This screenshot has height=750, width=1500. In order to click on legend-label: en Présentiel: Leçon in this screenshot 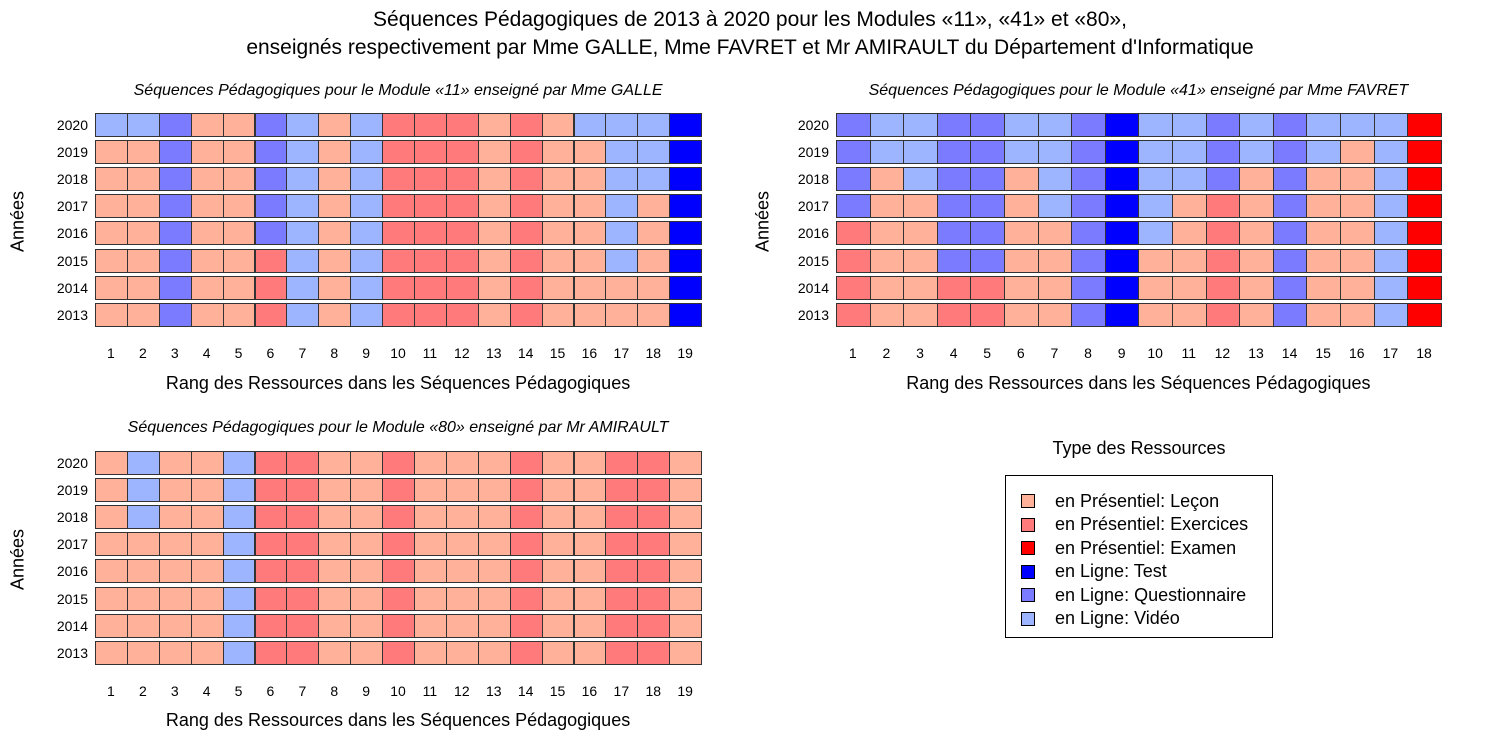, I will do `click(1137, 500)`.